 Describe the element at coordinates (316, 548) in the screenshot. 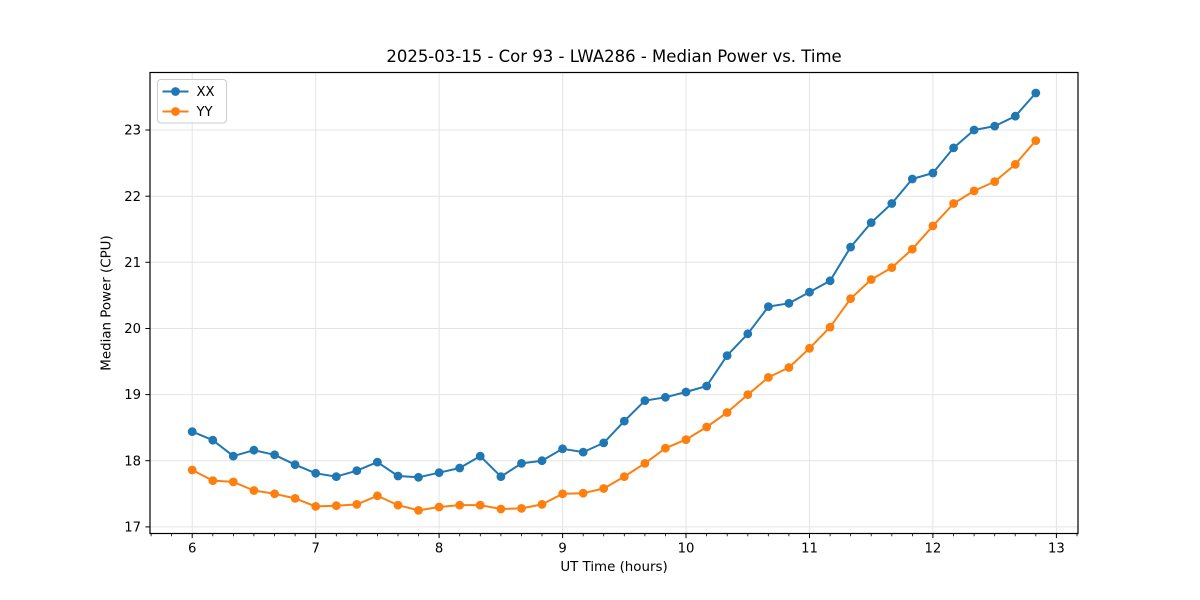

I see `x-tick-label: 7` at that location.